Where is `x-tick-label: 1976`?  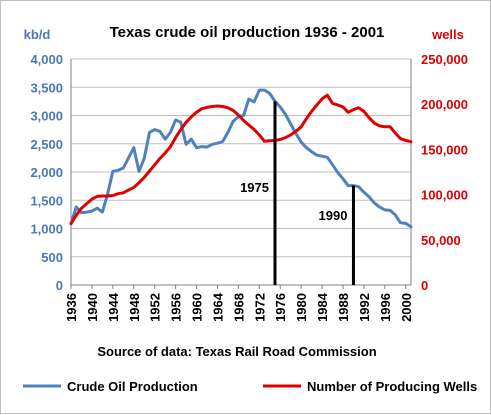 x-tick-label: 1976 is located at coordinates (280, 307).